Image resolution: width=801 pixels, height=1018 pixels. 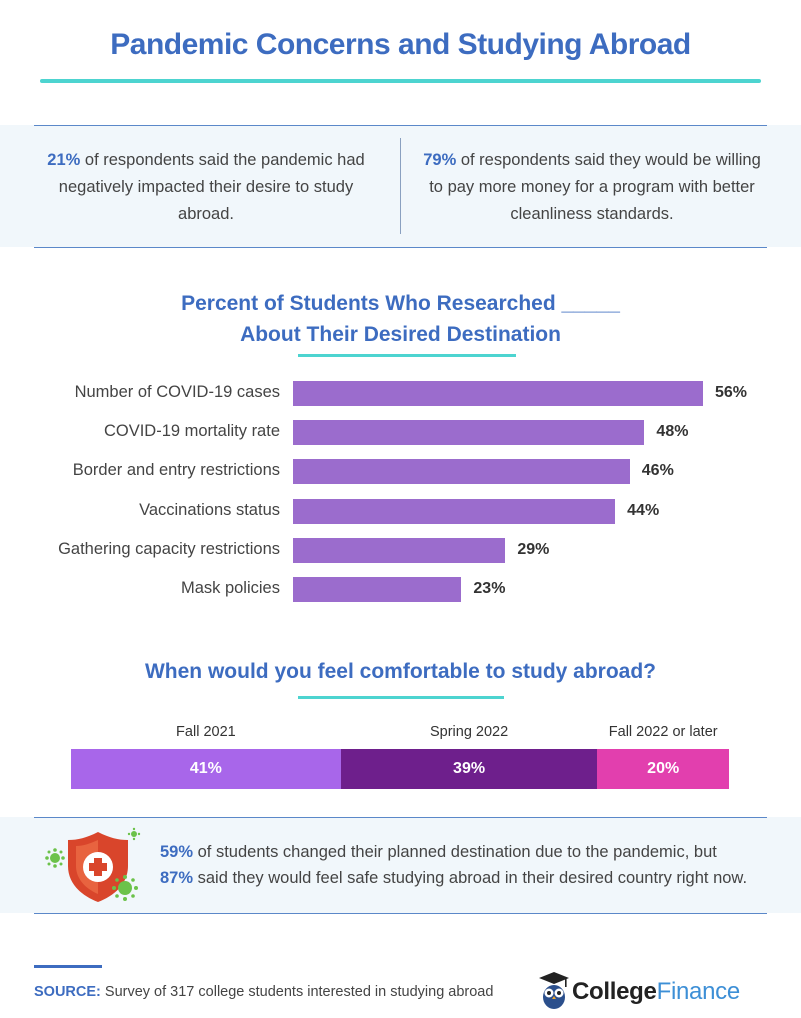 I want to click on segment-category-label: Fall 2022 or later, so click(x=663, y=732).